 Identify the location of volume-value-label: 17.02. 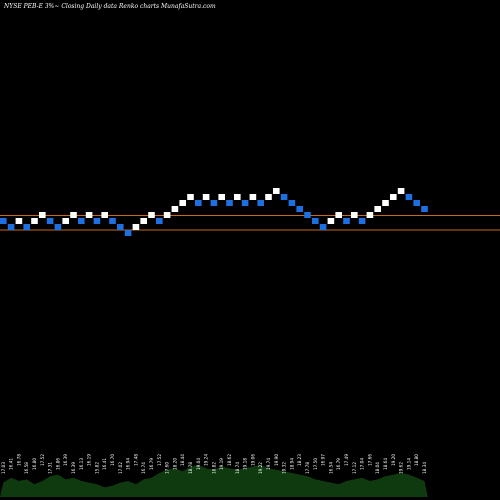
(120, 468).